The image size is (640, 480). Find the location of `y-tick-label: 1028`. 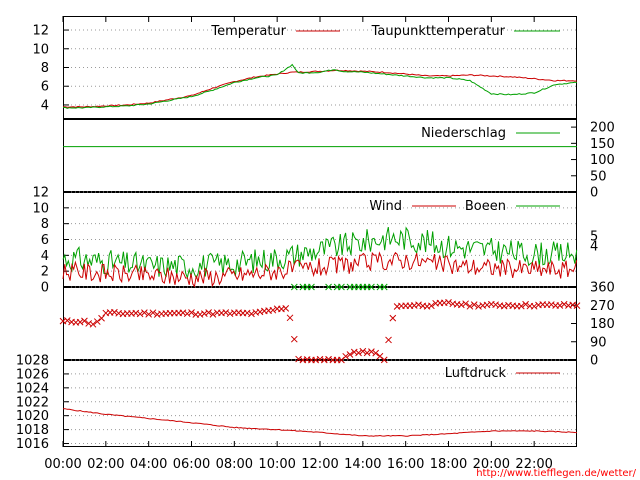

y-tick-label: 1028 is located at coordinates (32, 361).